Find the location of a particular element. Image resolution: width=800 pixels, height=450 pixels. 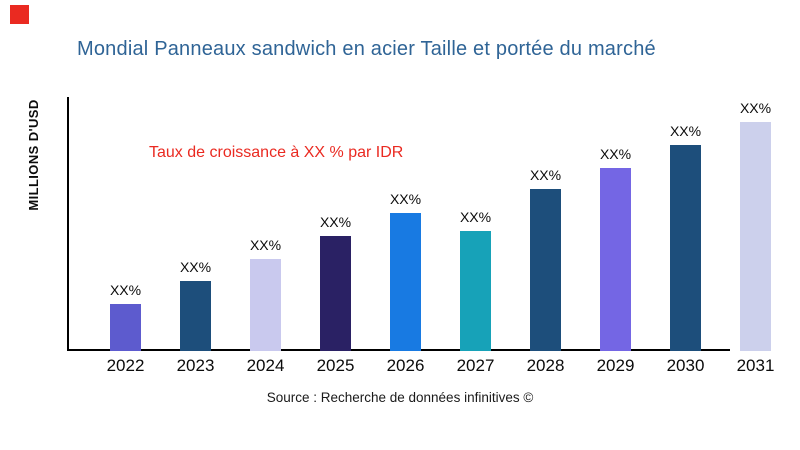

x-tick-label: 2027 is located at coordinates (475, 365).